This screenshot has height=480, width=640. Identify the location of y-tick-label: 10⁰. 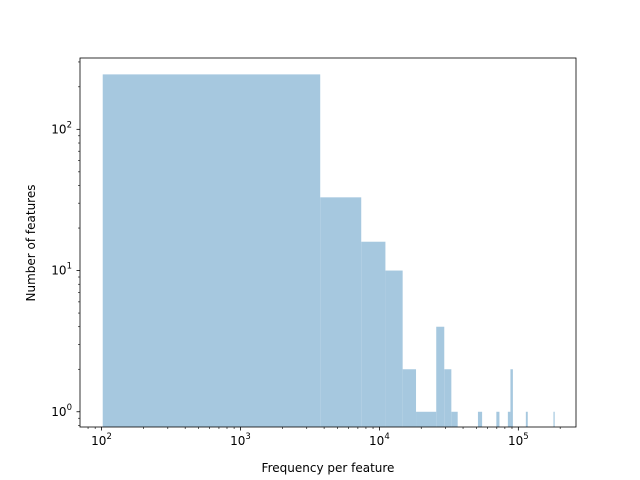
(61, 411).